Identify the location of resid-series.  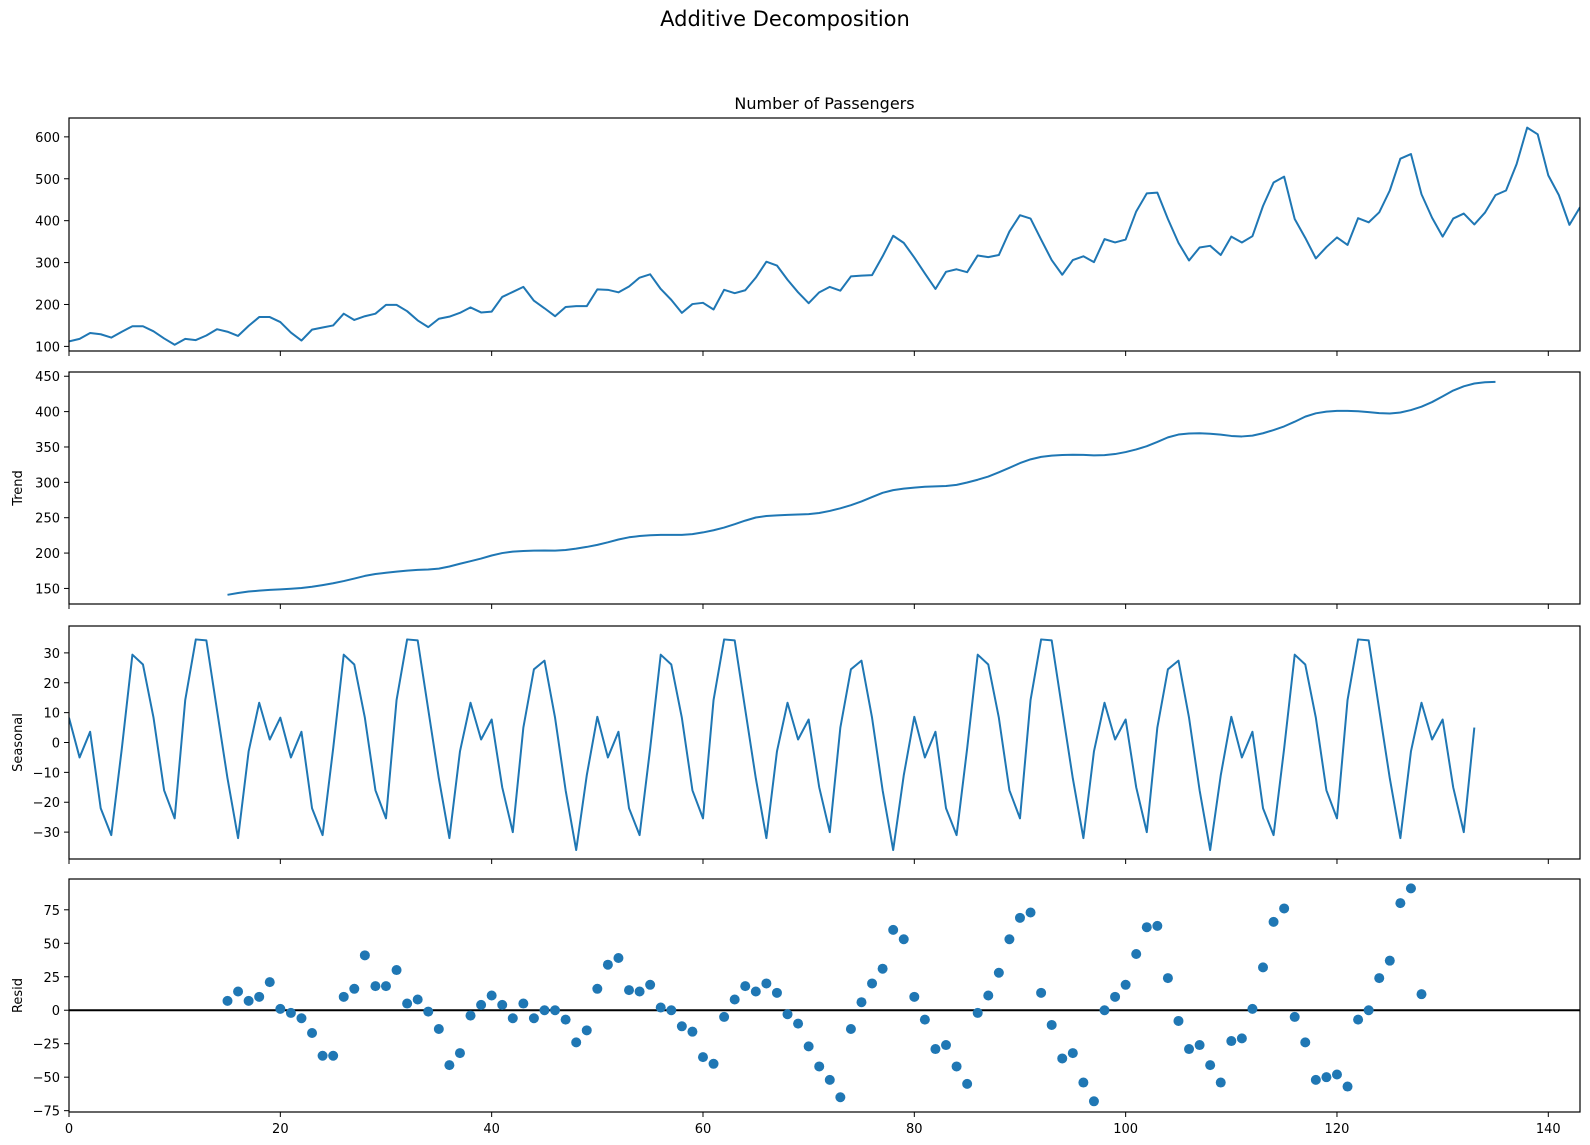
(824, 995).